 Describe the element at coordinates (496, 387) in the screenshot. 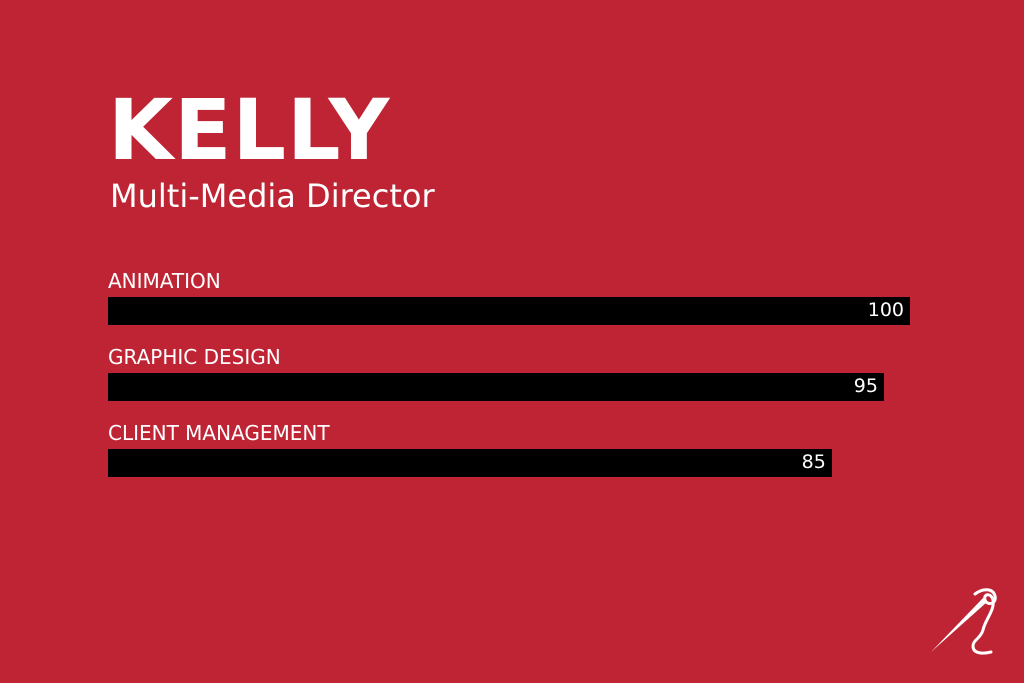

I see `bar: 95` at that location.